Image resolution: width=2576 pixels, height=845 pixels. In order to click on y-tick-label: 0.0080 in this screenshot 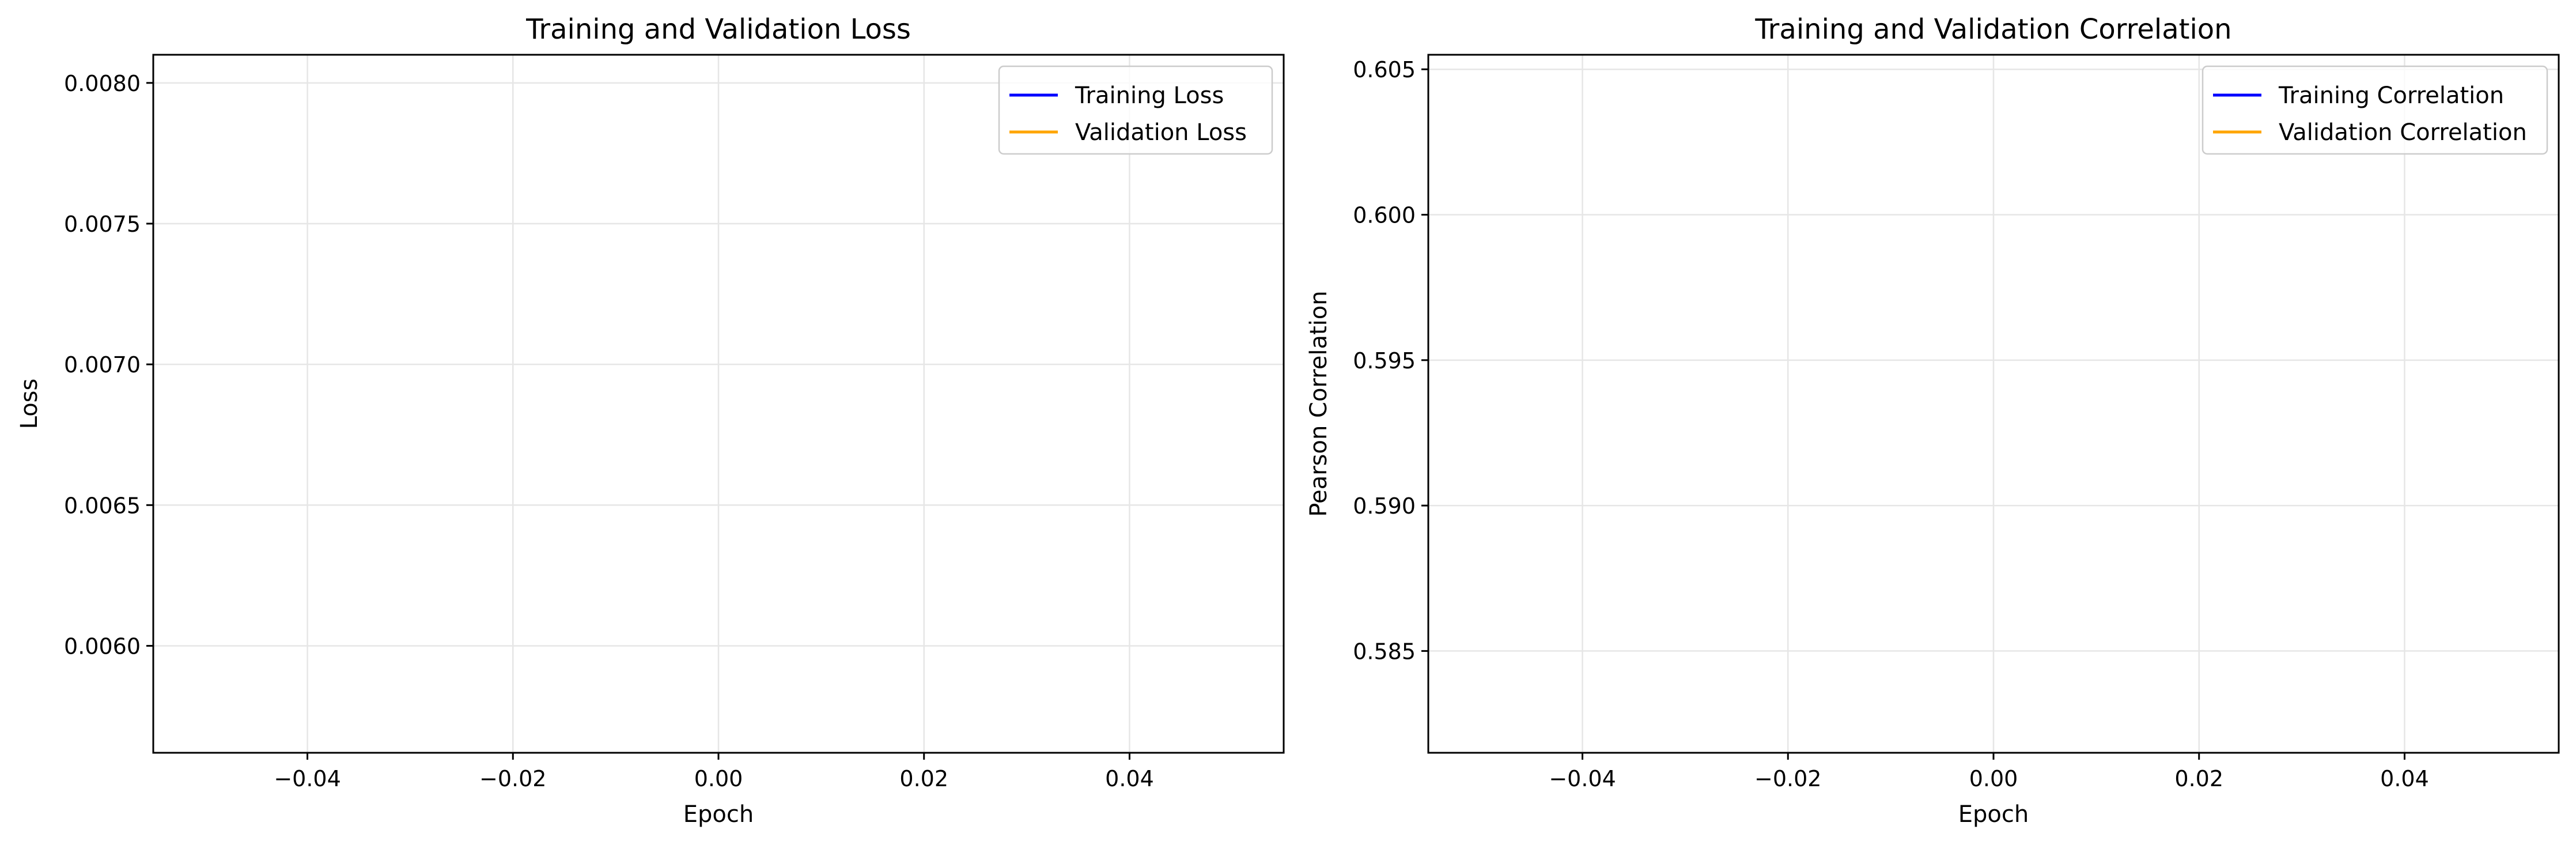, I will do `click(102, 84)`.